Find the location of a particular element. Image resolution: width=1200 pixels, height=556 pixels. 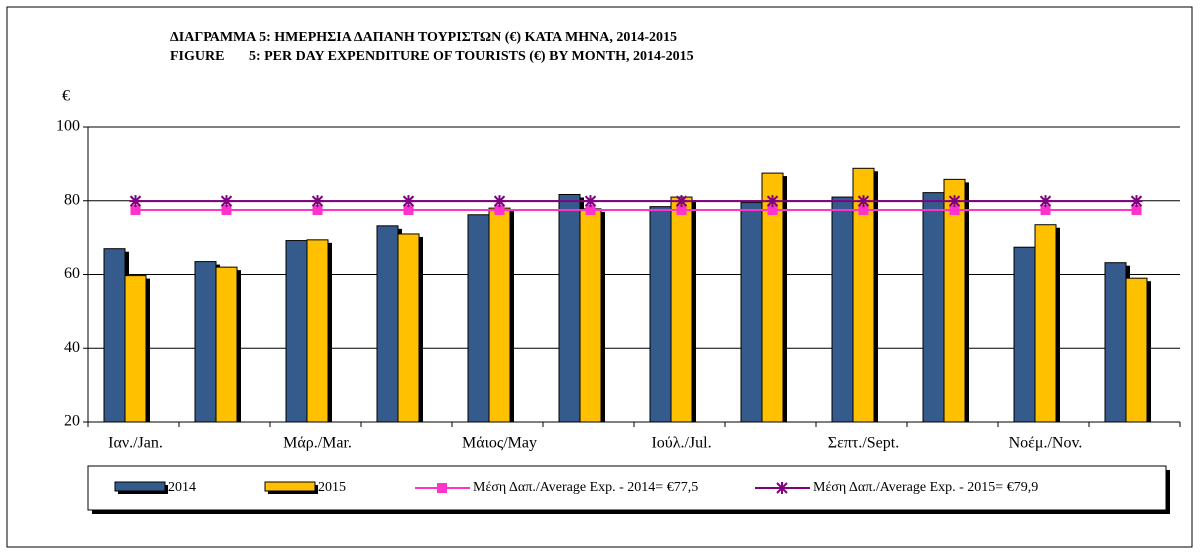

legend-label: Μέση Δαπ./Average Exp. - 2015= €79,9 is located at coordinates (925, 487).